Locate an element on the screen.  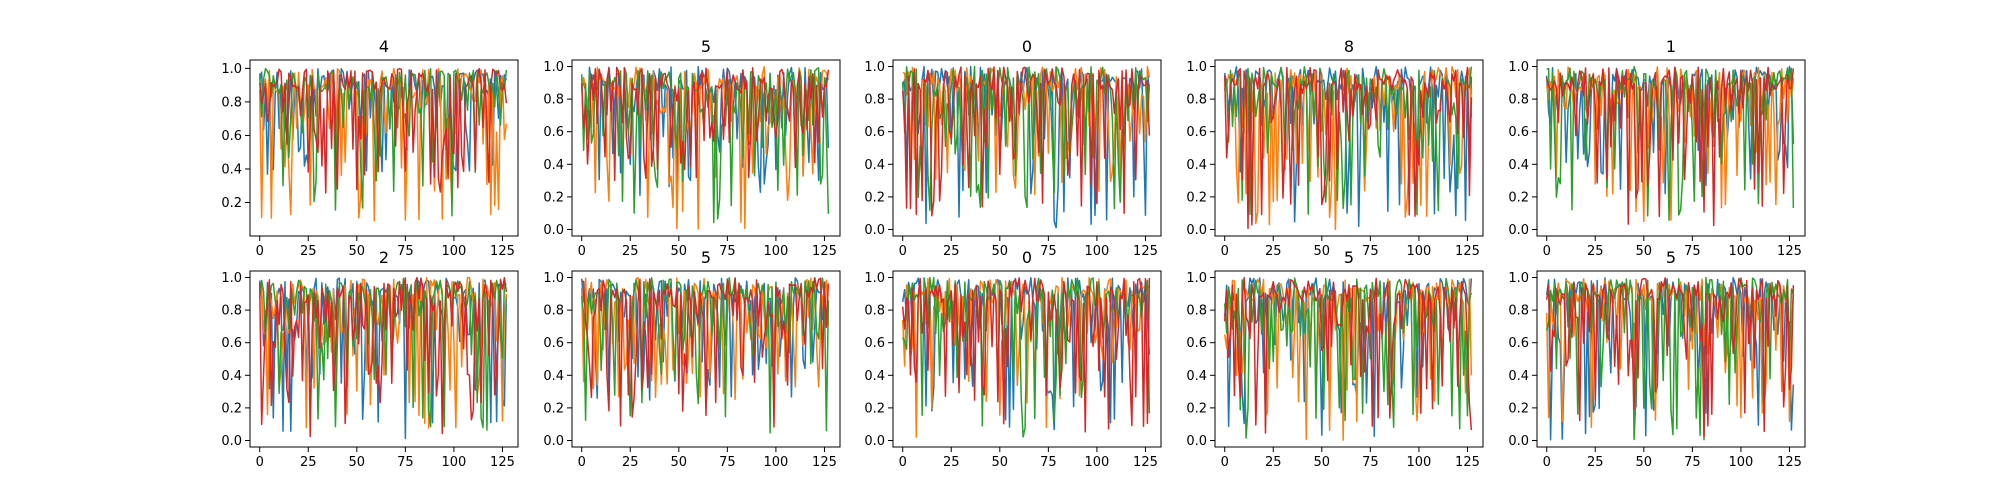
subplot-5: 2 0 25 50 75 100 125 0.0 0.2 0.4 0.6 0.8 1.0 is located at coordinates (370, 359).